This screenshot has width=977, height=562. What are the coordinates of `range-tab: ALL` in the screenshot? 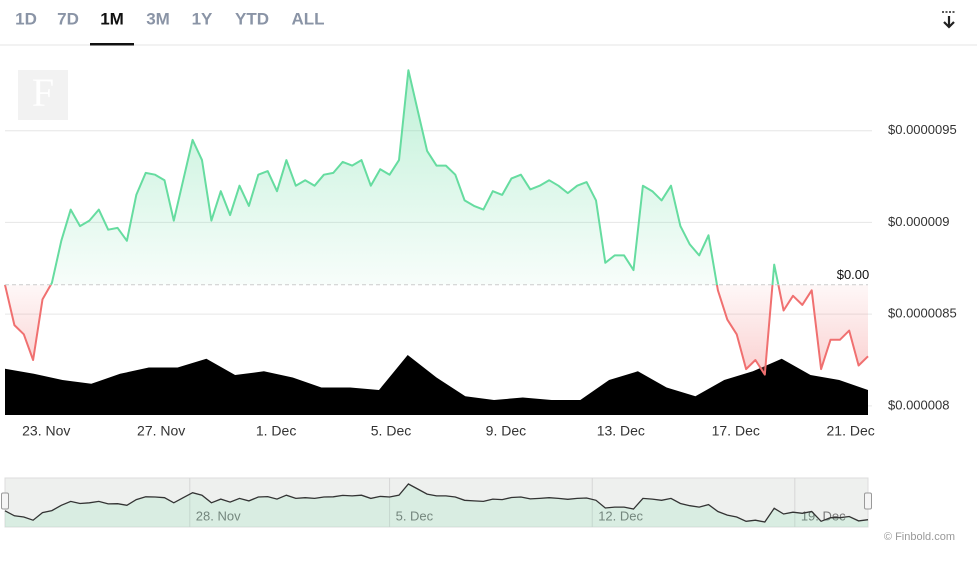 It's located at (307, 18).